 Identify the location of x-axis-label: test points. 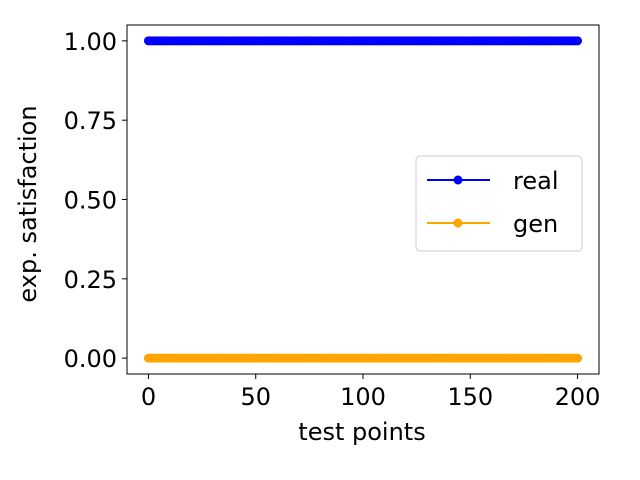
(361, 432).